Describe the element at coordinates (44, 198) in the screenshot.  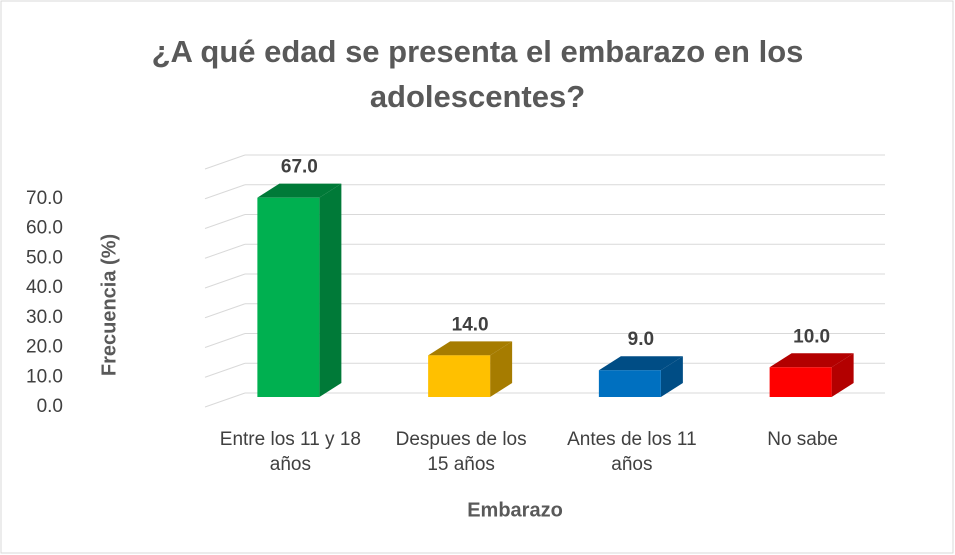
I see `y-tick-label: 70.0` at that location.